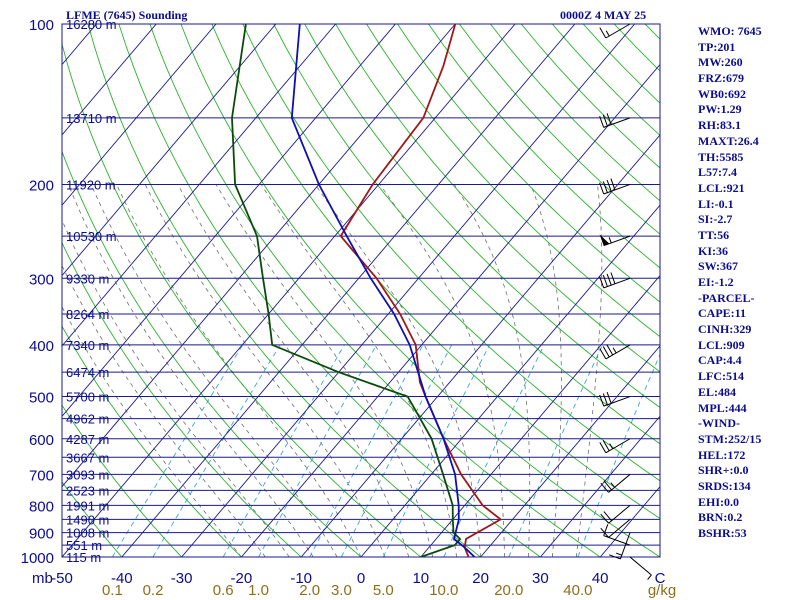  Describe the element at coordinates (112, 590) in the screenshot. I see `mixing-ratio-label: 0.1` at that location.